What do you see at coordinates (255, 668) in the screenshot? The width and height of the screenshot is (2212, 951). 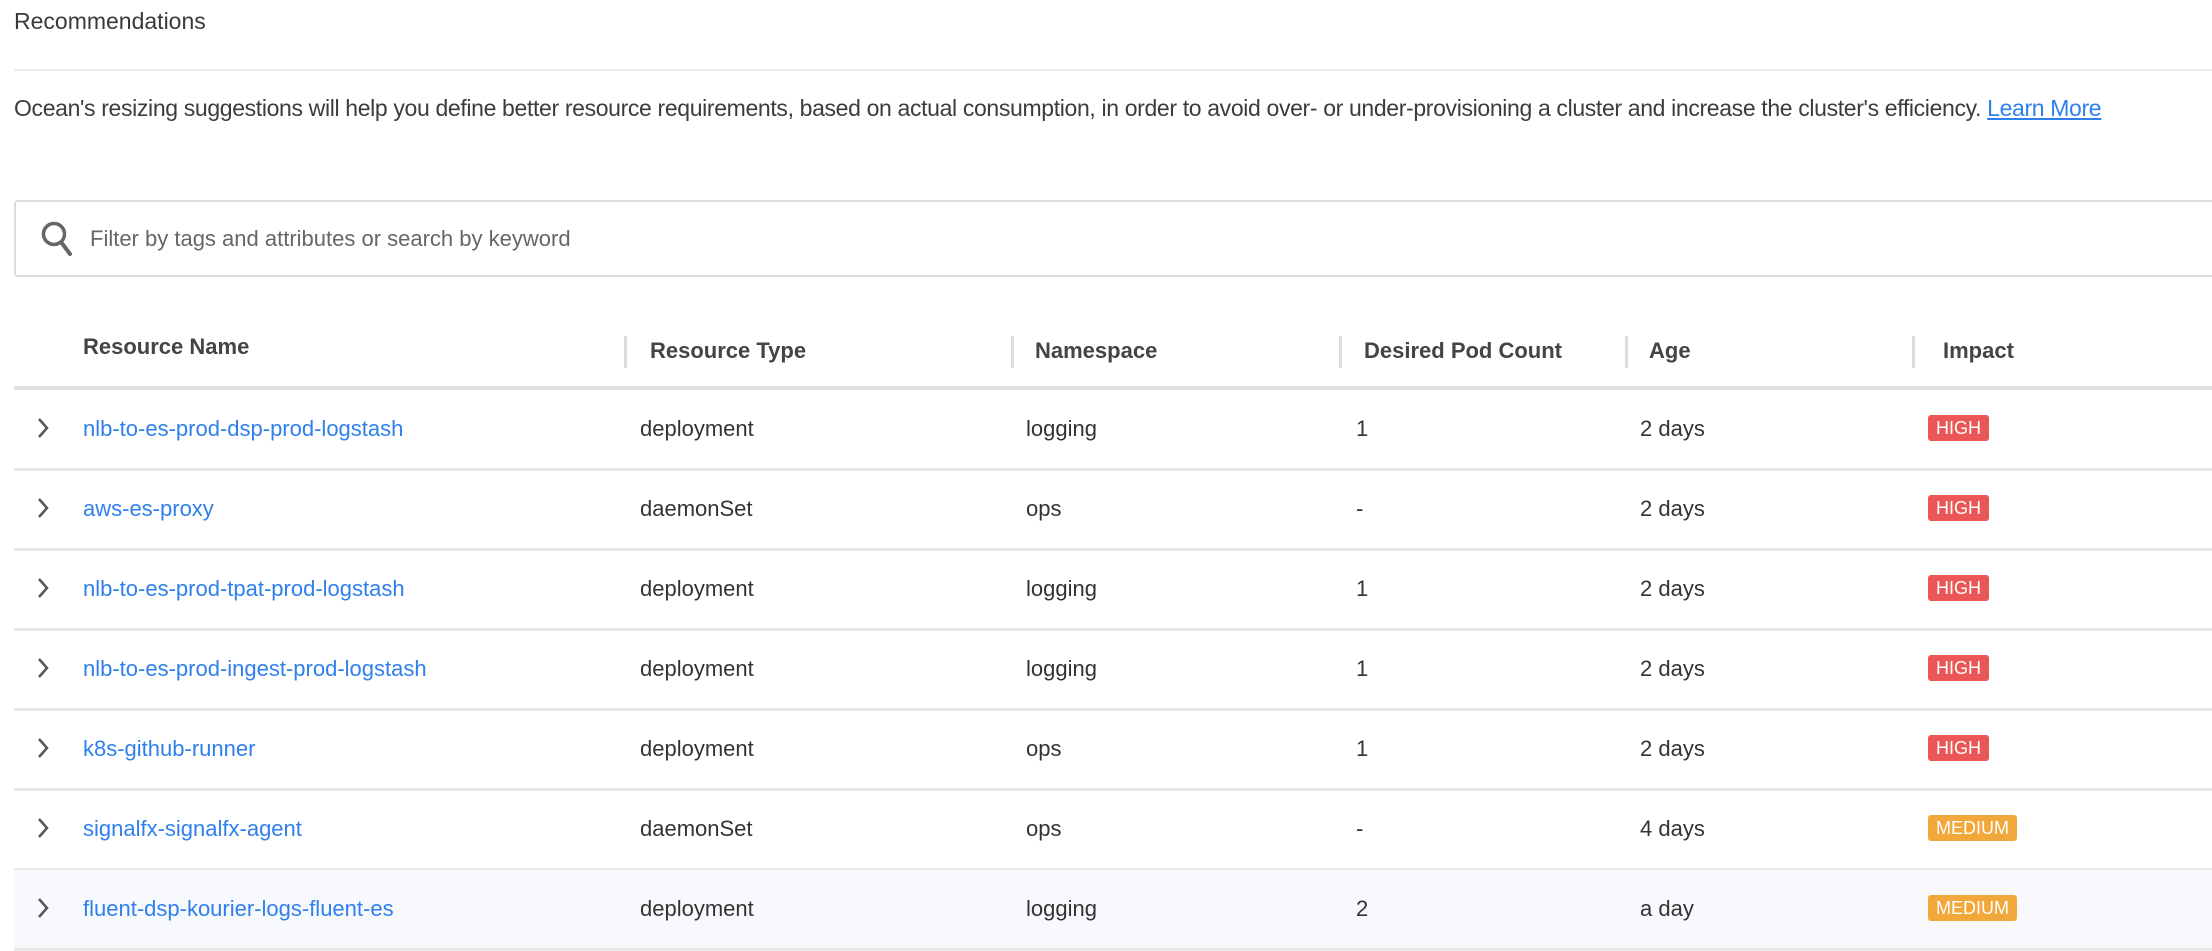 I see `resource-name-link: nlb-to-es-prod-ingest-prod-logstash` at bounding box center [255, 668].